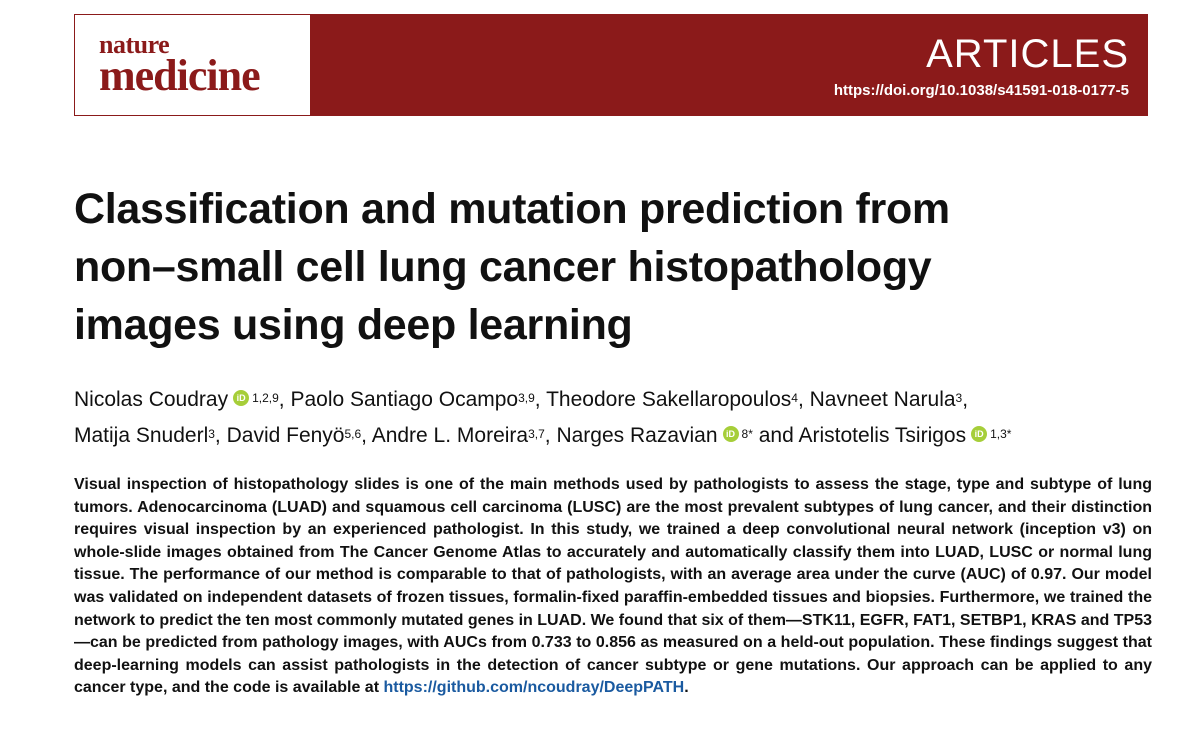 The image size is (1200, 749). What do you see at coordinates (794, 398) in the screenshot?
I see `author-affiliation: 4` at bounding box center [794, 398].